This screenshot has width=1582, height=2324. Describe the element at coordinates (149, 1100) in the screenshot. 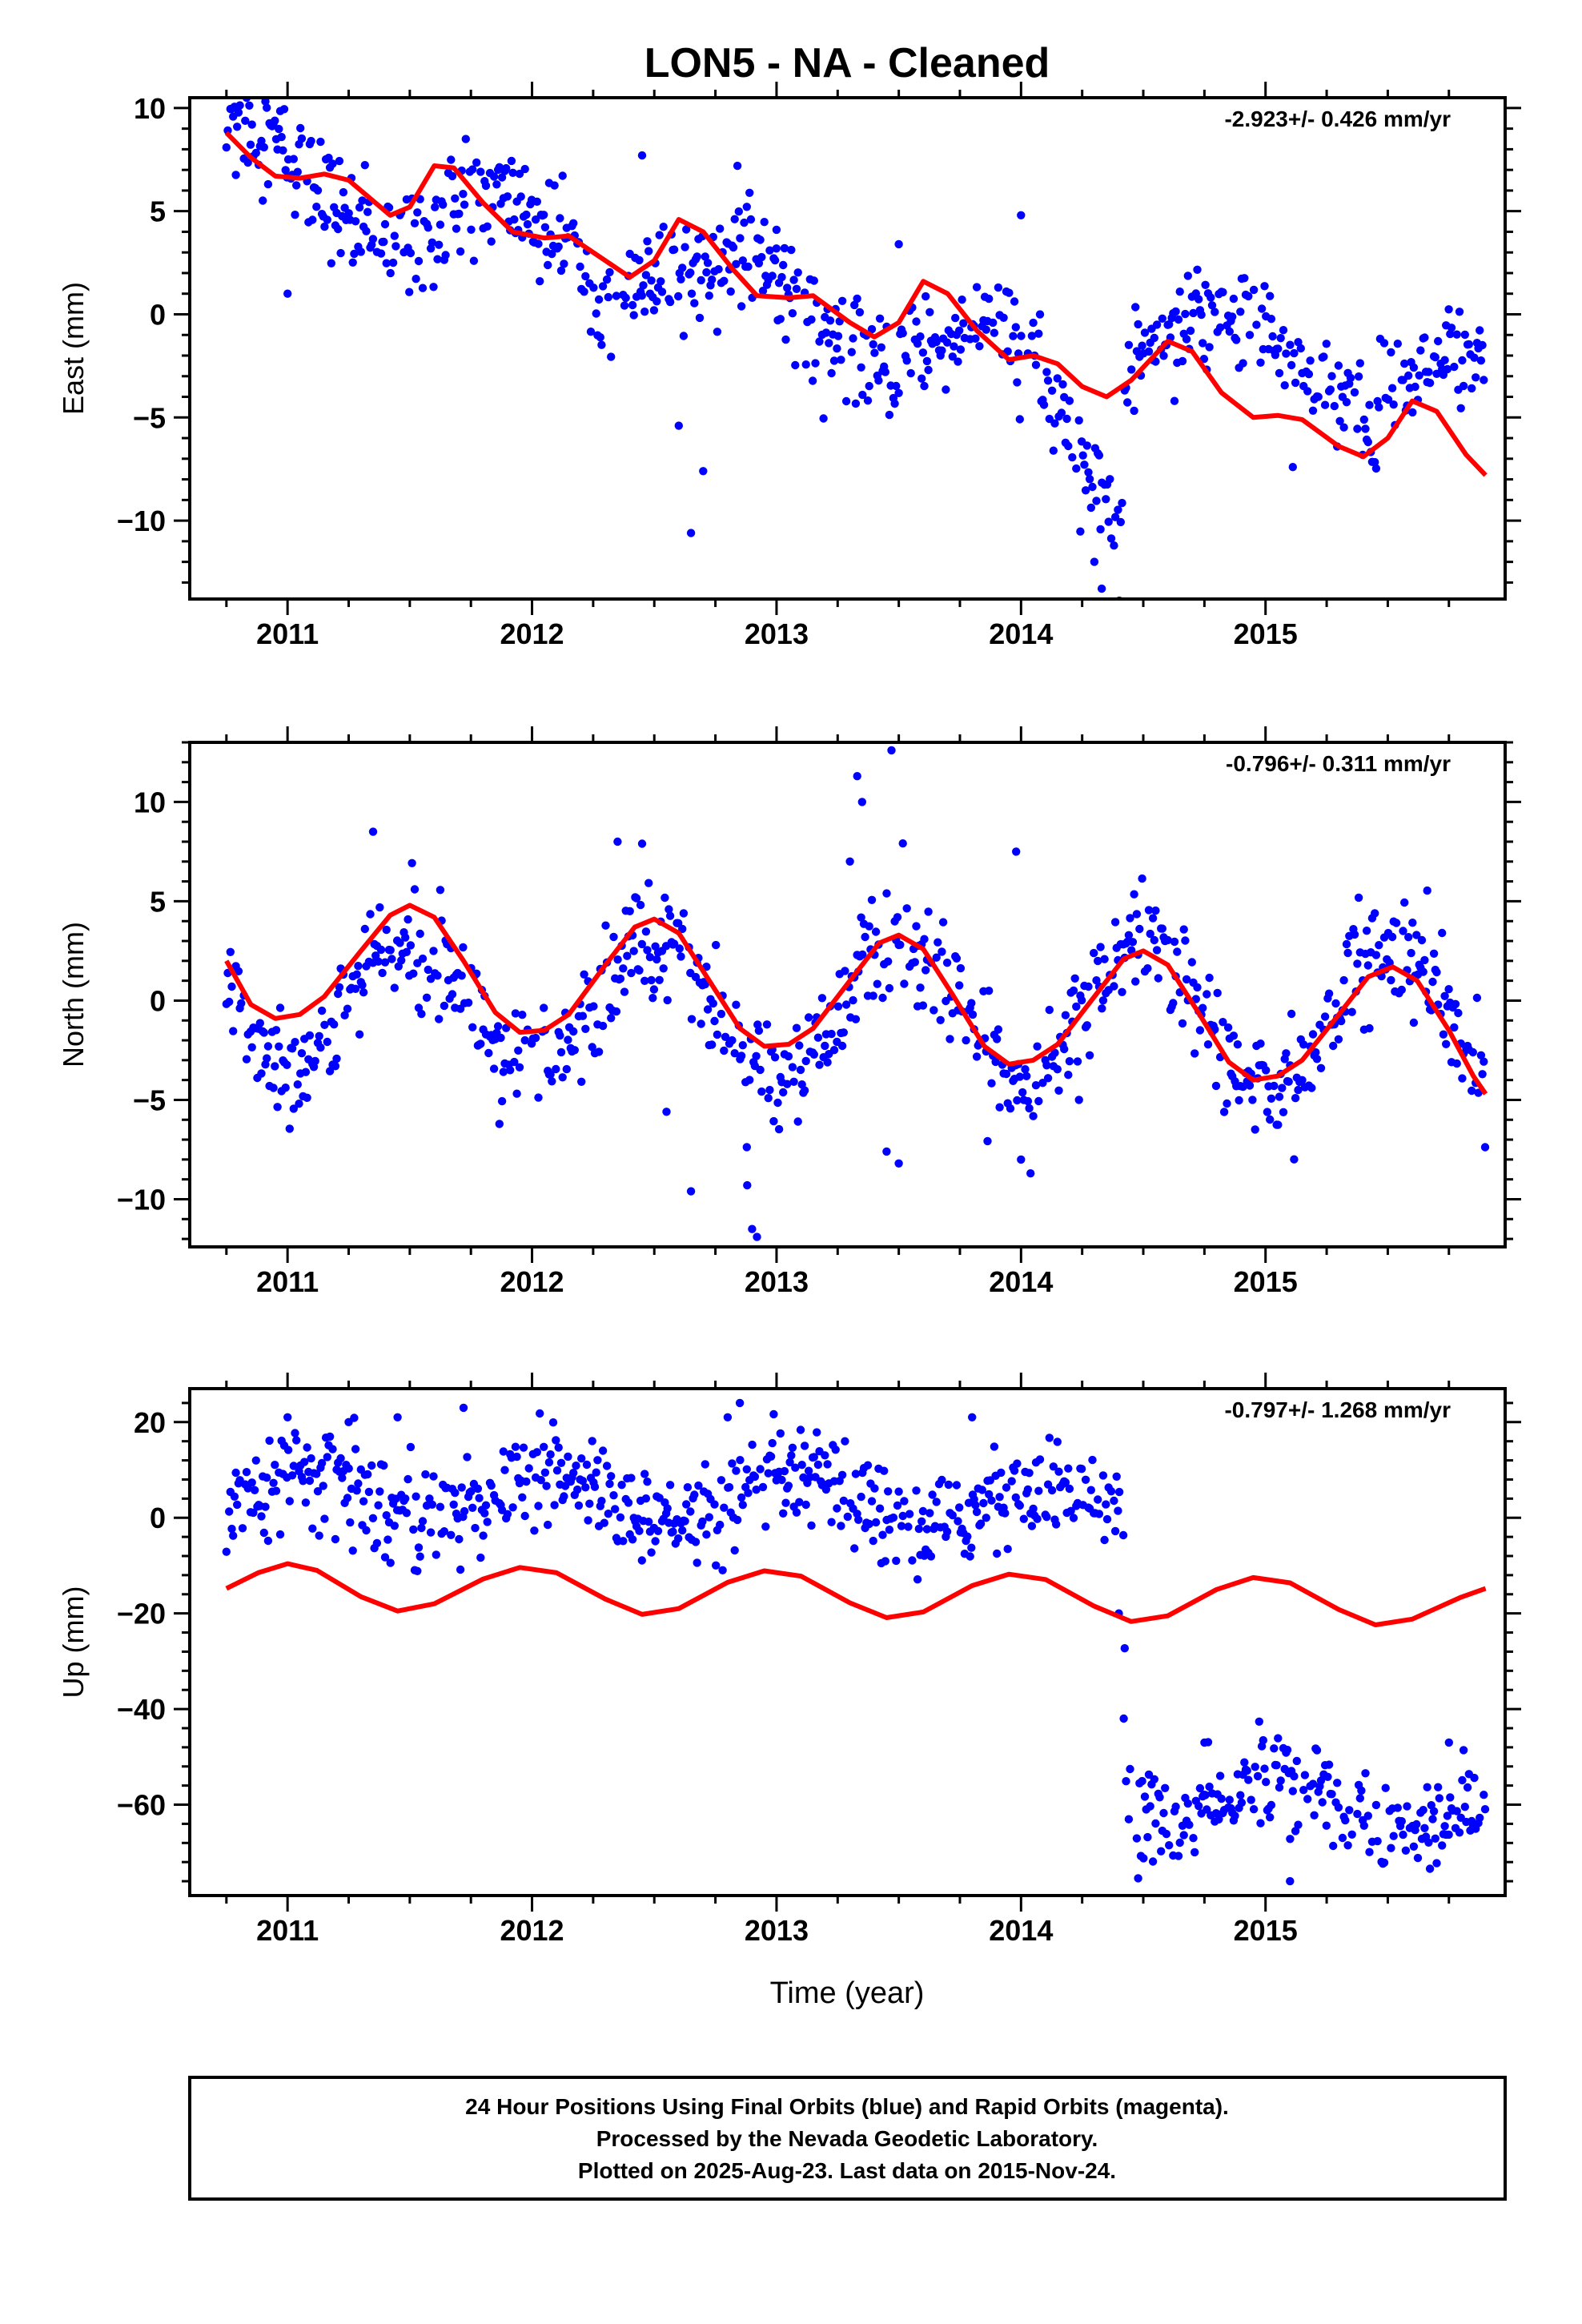

I see `north-ytick-label: −5` at that location.